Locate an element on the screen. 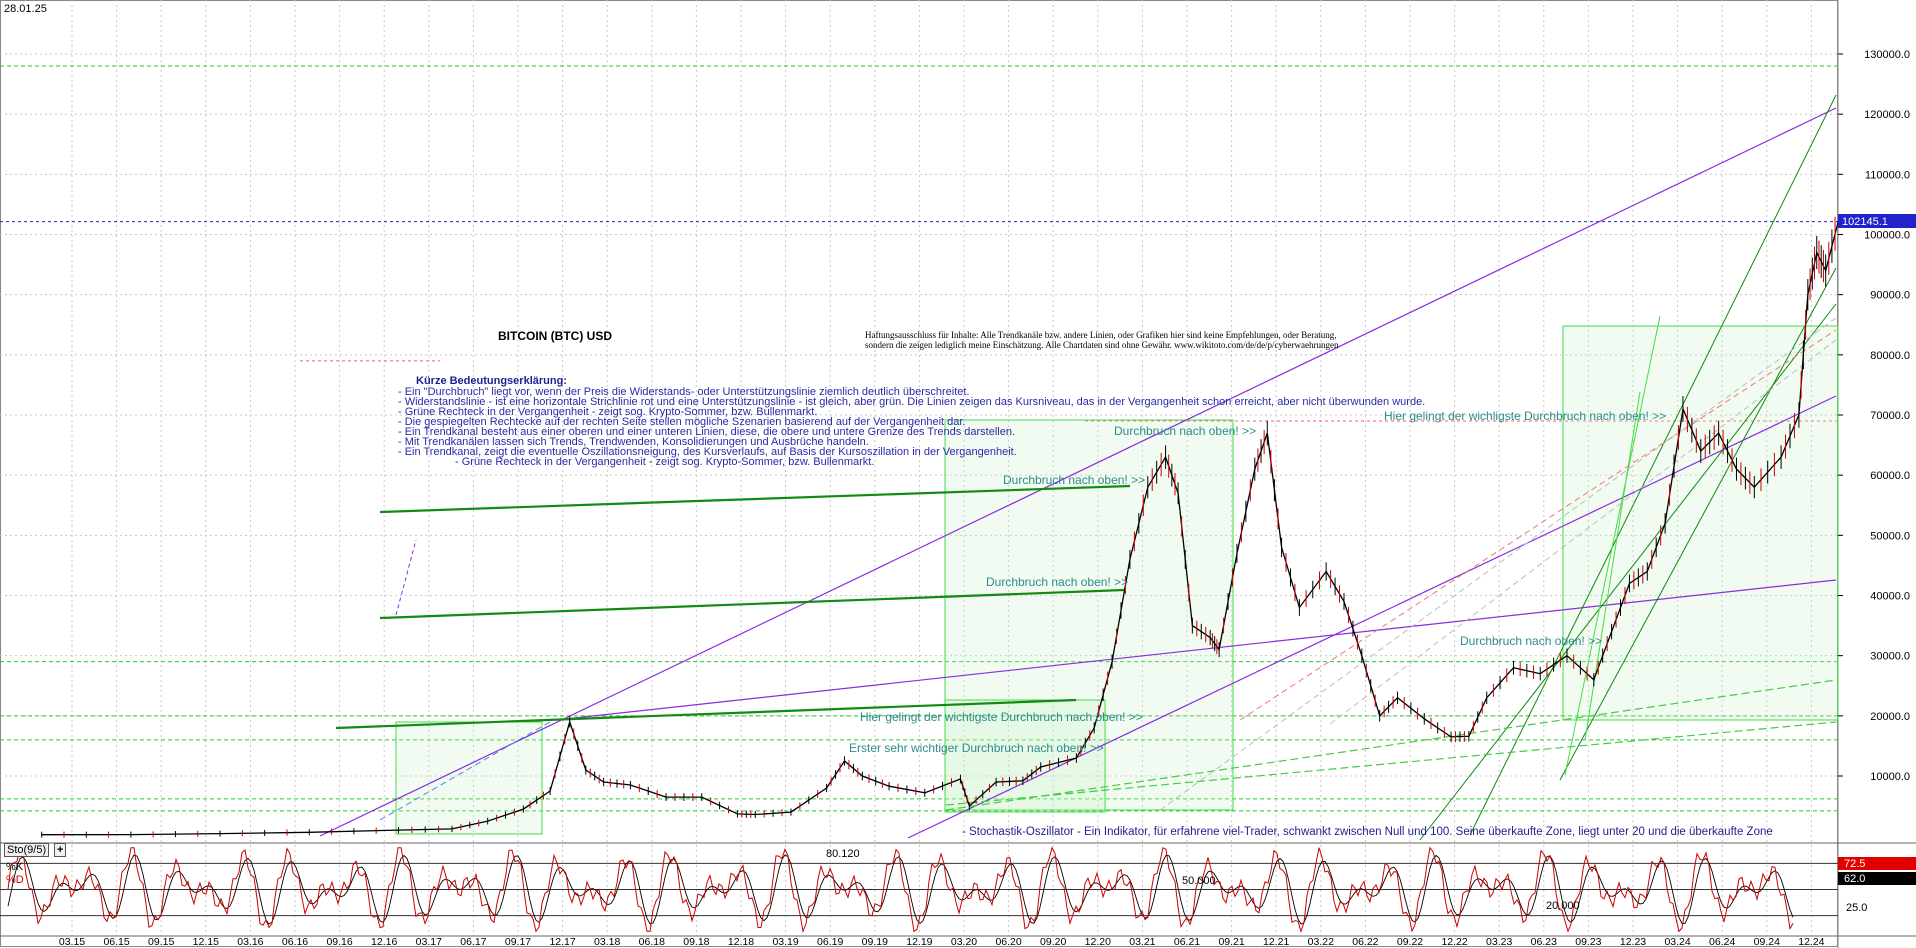 This screenshot has width=1916, height=948. stochastic-pane is located at coordinates (958, 889).